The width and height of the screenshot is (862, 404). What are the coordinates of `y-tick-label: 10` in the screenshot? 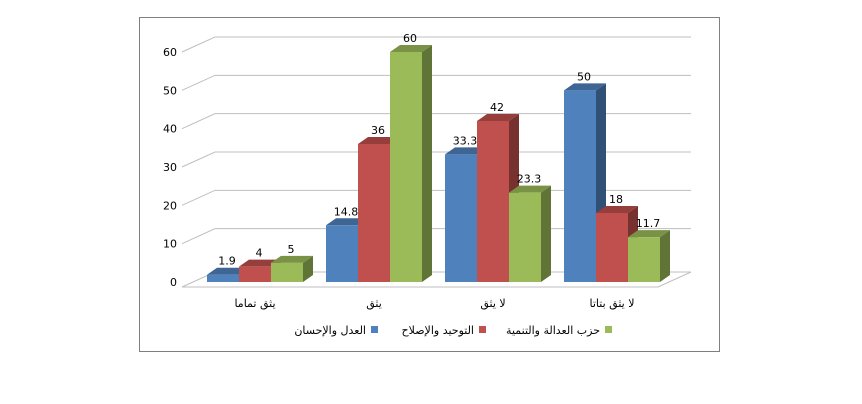 It's located at (170, 244).